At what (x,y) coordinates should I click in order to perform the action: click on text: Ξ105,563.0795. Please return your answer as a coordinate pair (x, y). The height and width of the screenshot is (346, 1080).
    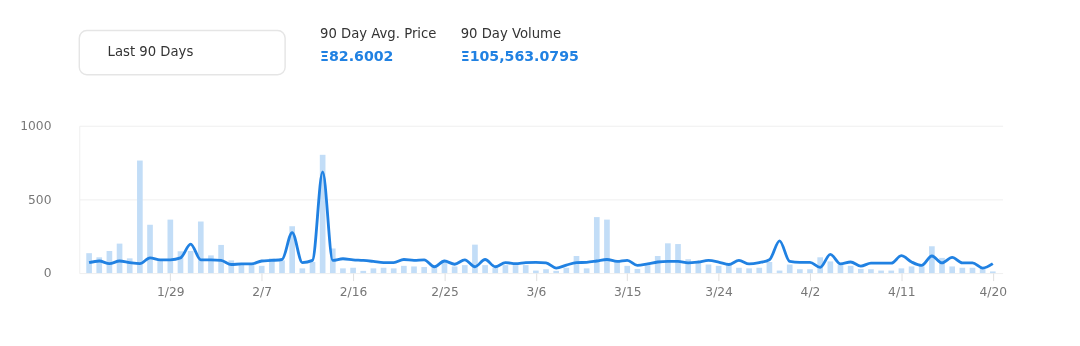
    Looking at the image, I should click on (519, 55).